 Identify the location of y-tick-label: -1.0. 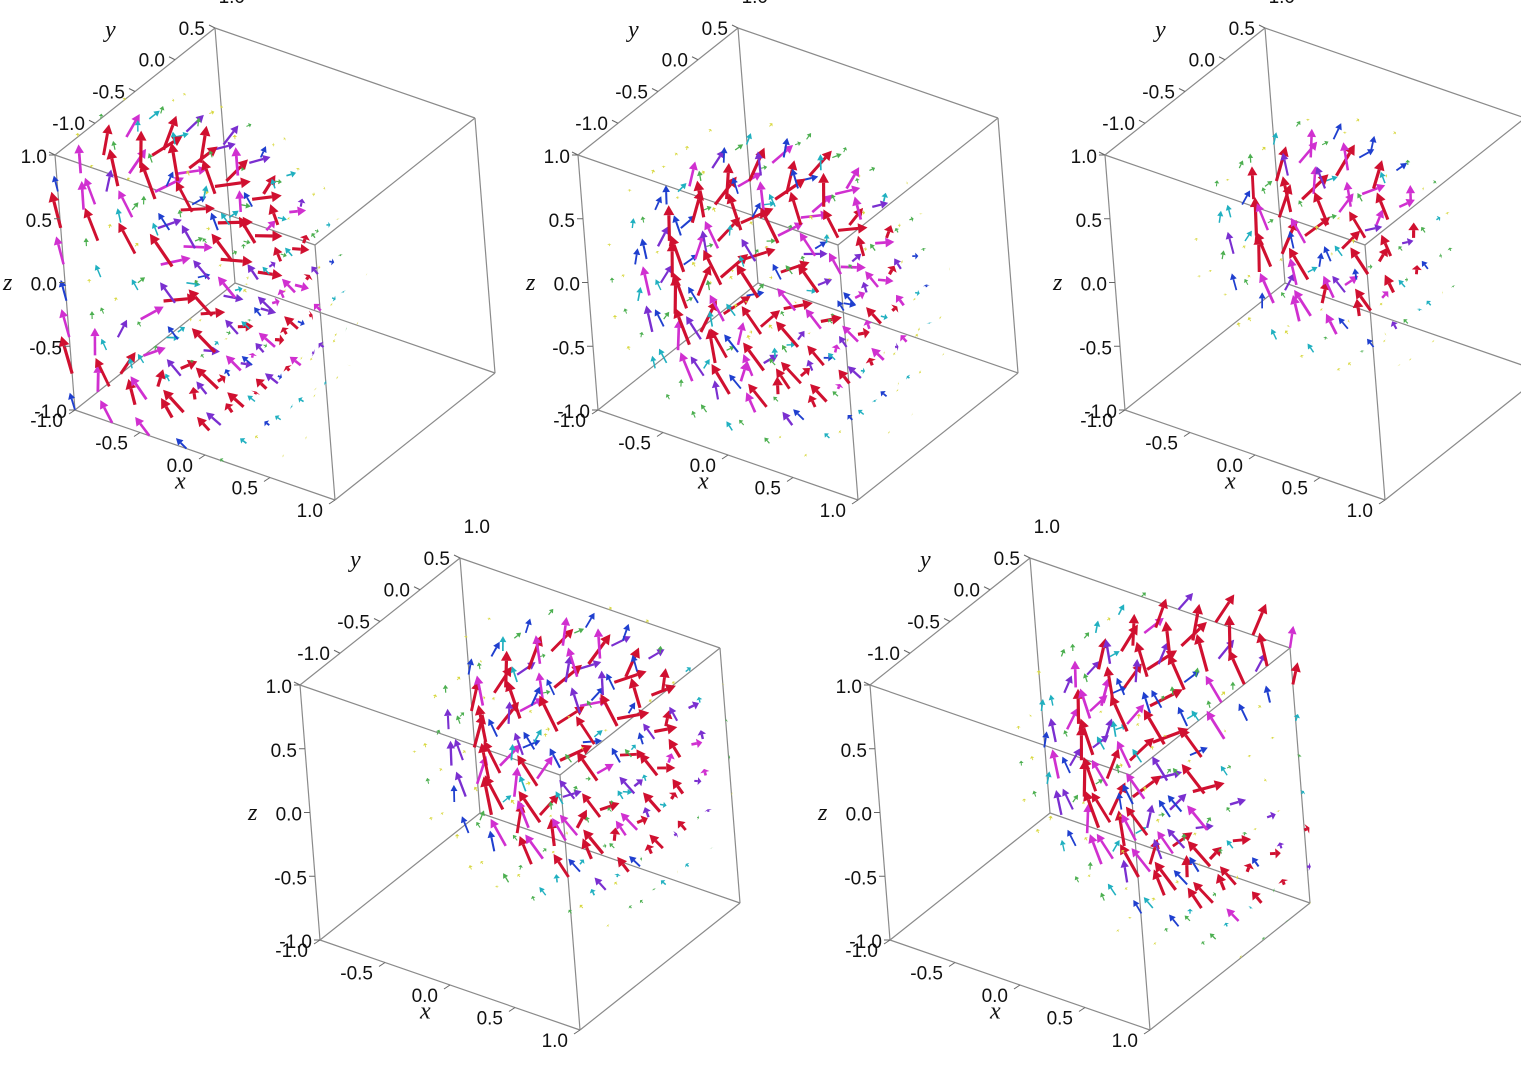
(1118, 124).